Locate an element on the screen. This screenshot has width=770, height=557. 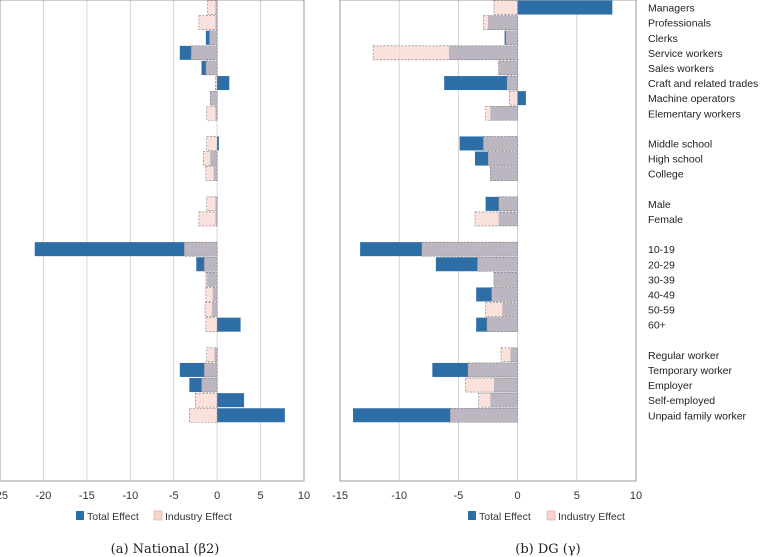
category-label: Temporary worker is located at coordinates (690, 371).